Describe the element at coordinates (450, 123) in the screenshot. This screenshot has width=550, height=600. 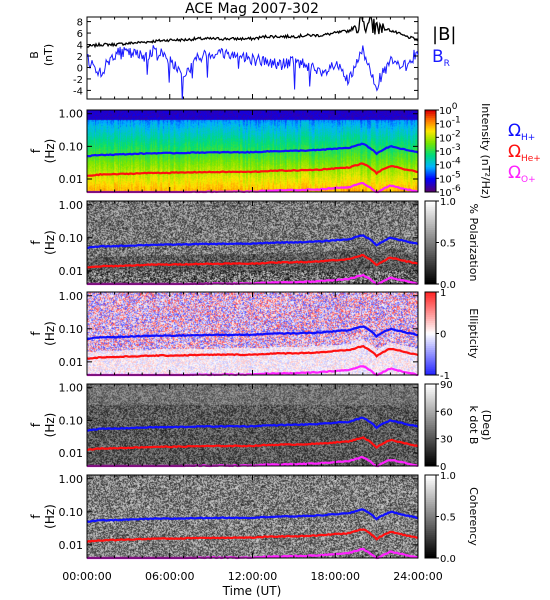
I see `colorbar-tick-label: 10⁻¹` at that location.